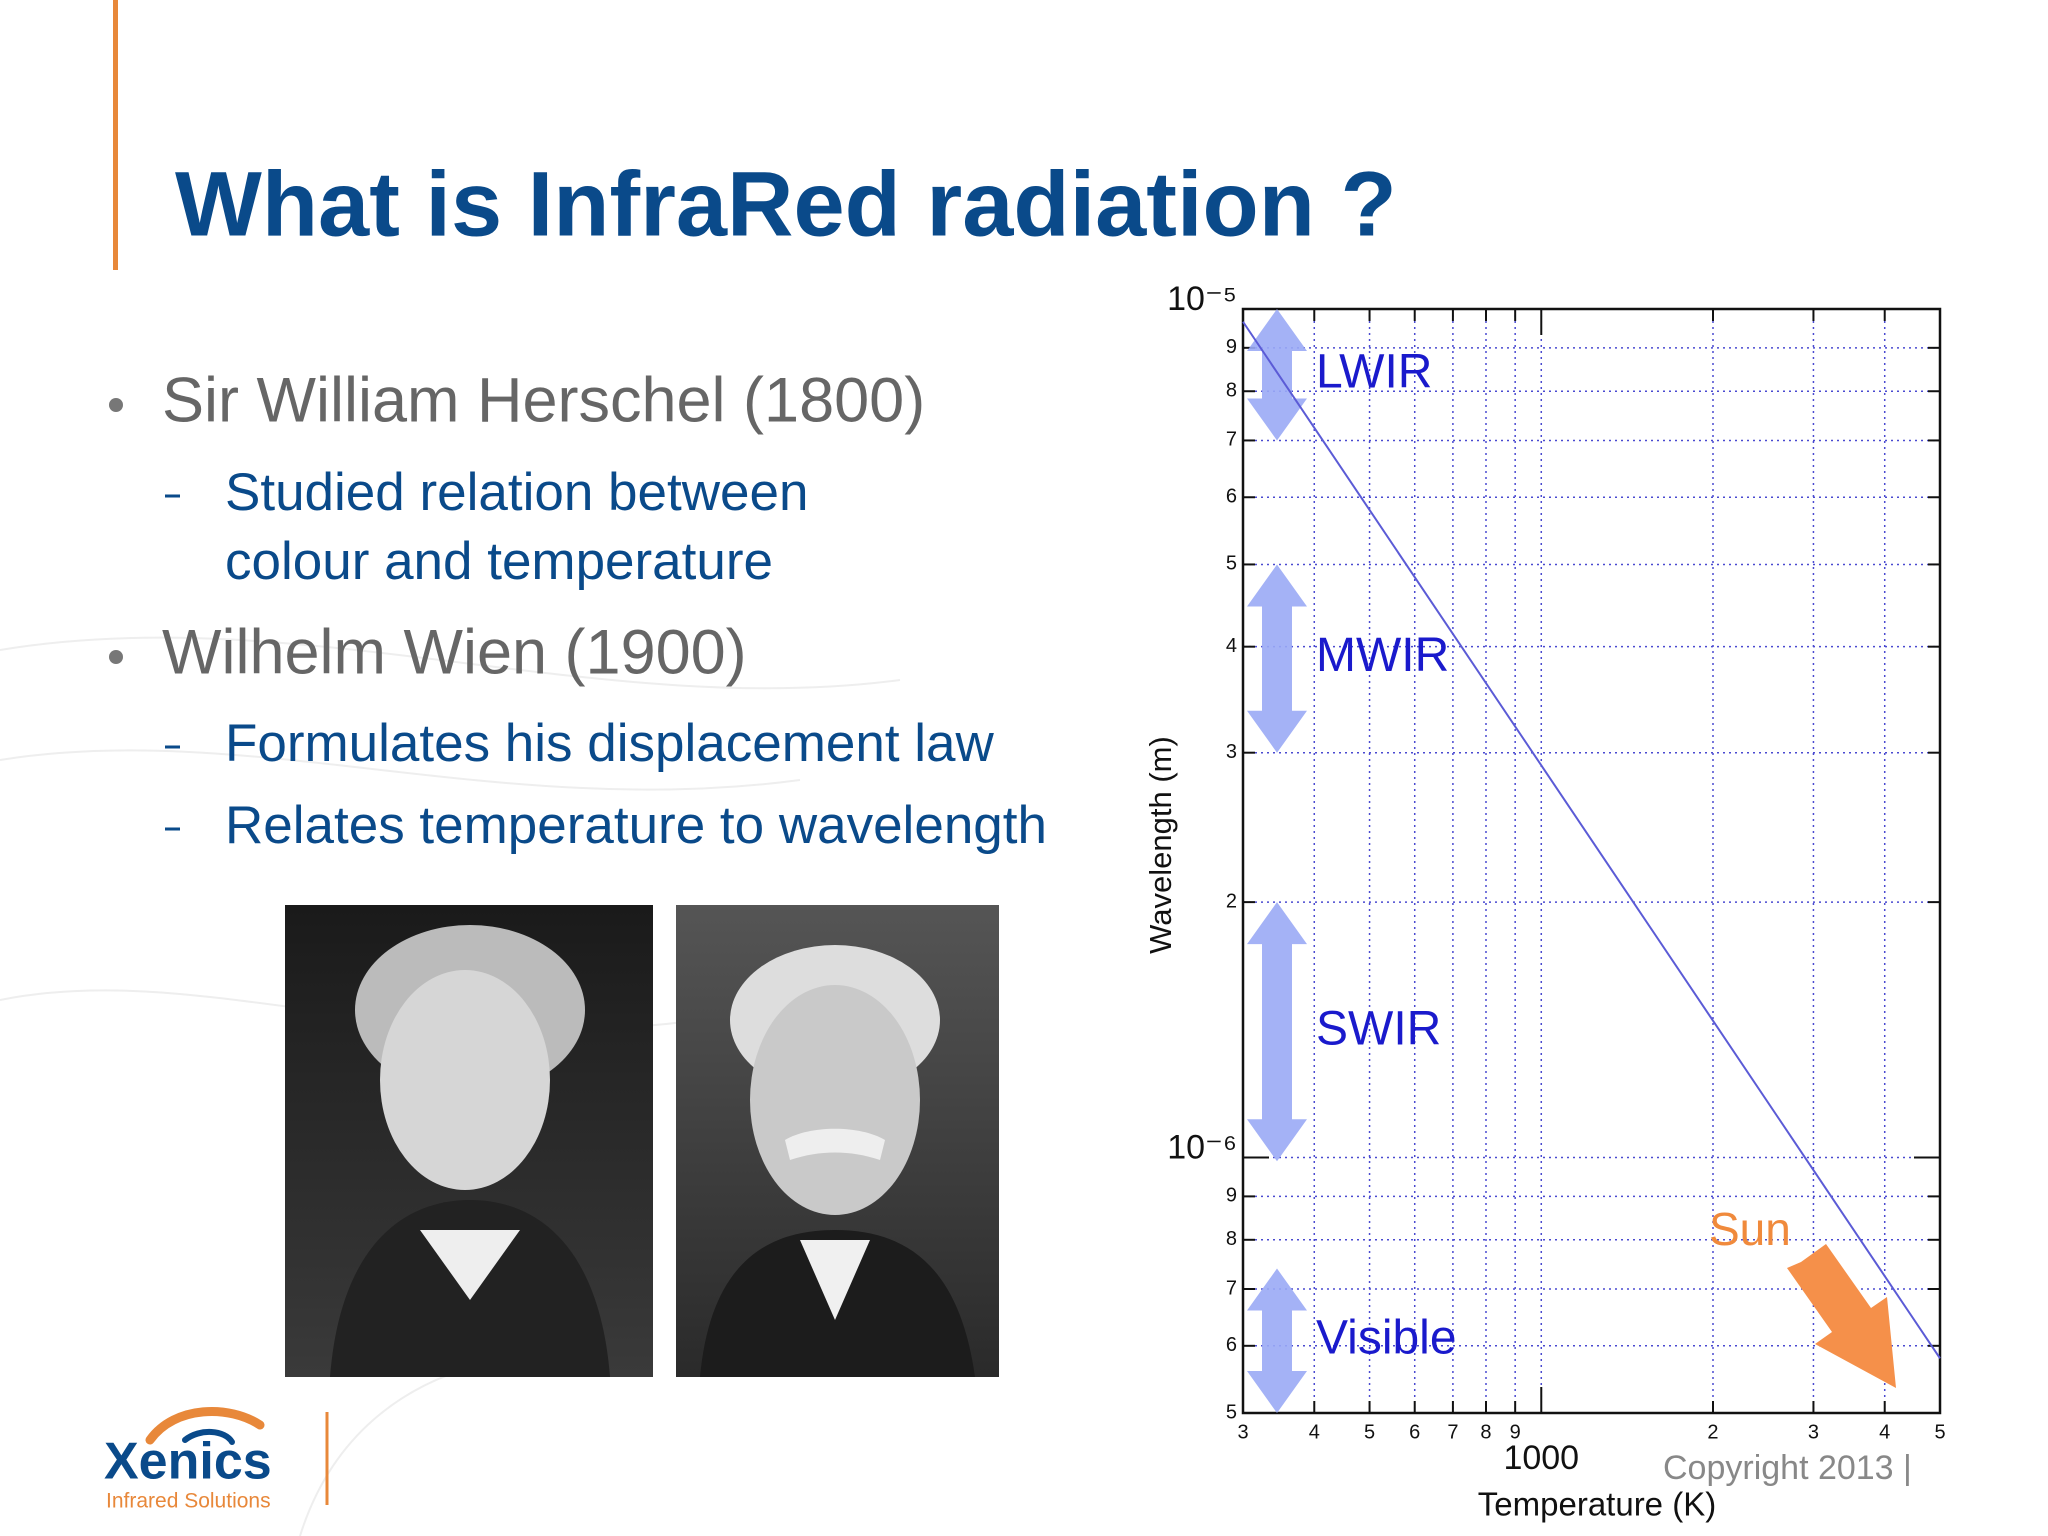  I want to click on y-axis-title: Wavelength (m), so click(1160, 845).